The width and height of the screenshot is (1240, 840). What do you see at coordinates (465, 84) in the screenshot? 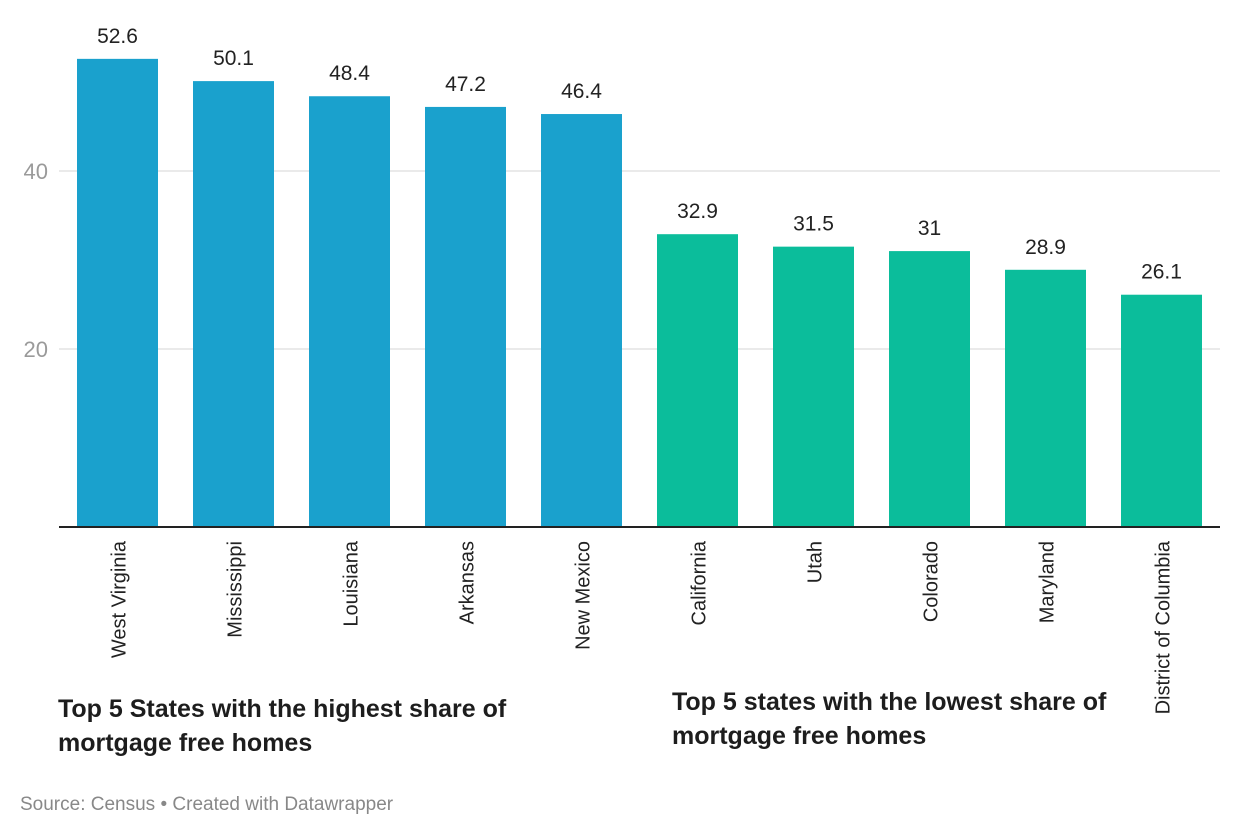
I see `data-label: 47.2` at bounding box center [465, 84].